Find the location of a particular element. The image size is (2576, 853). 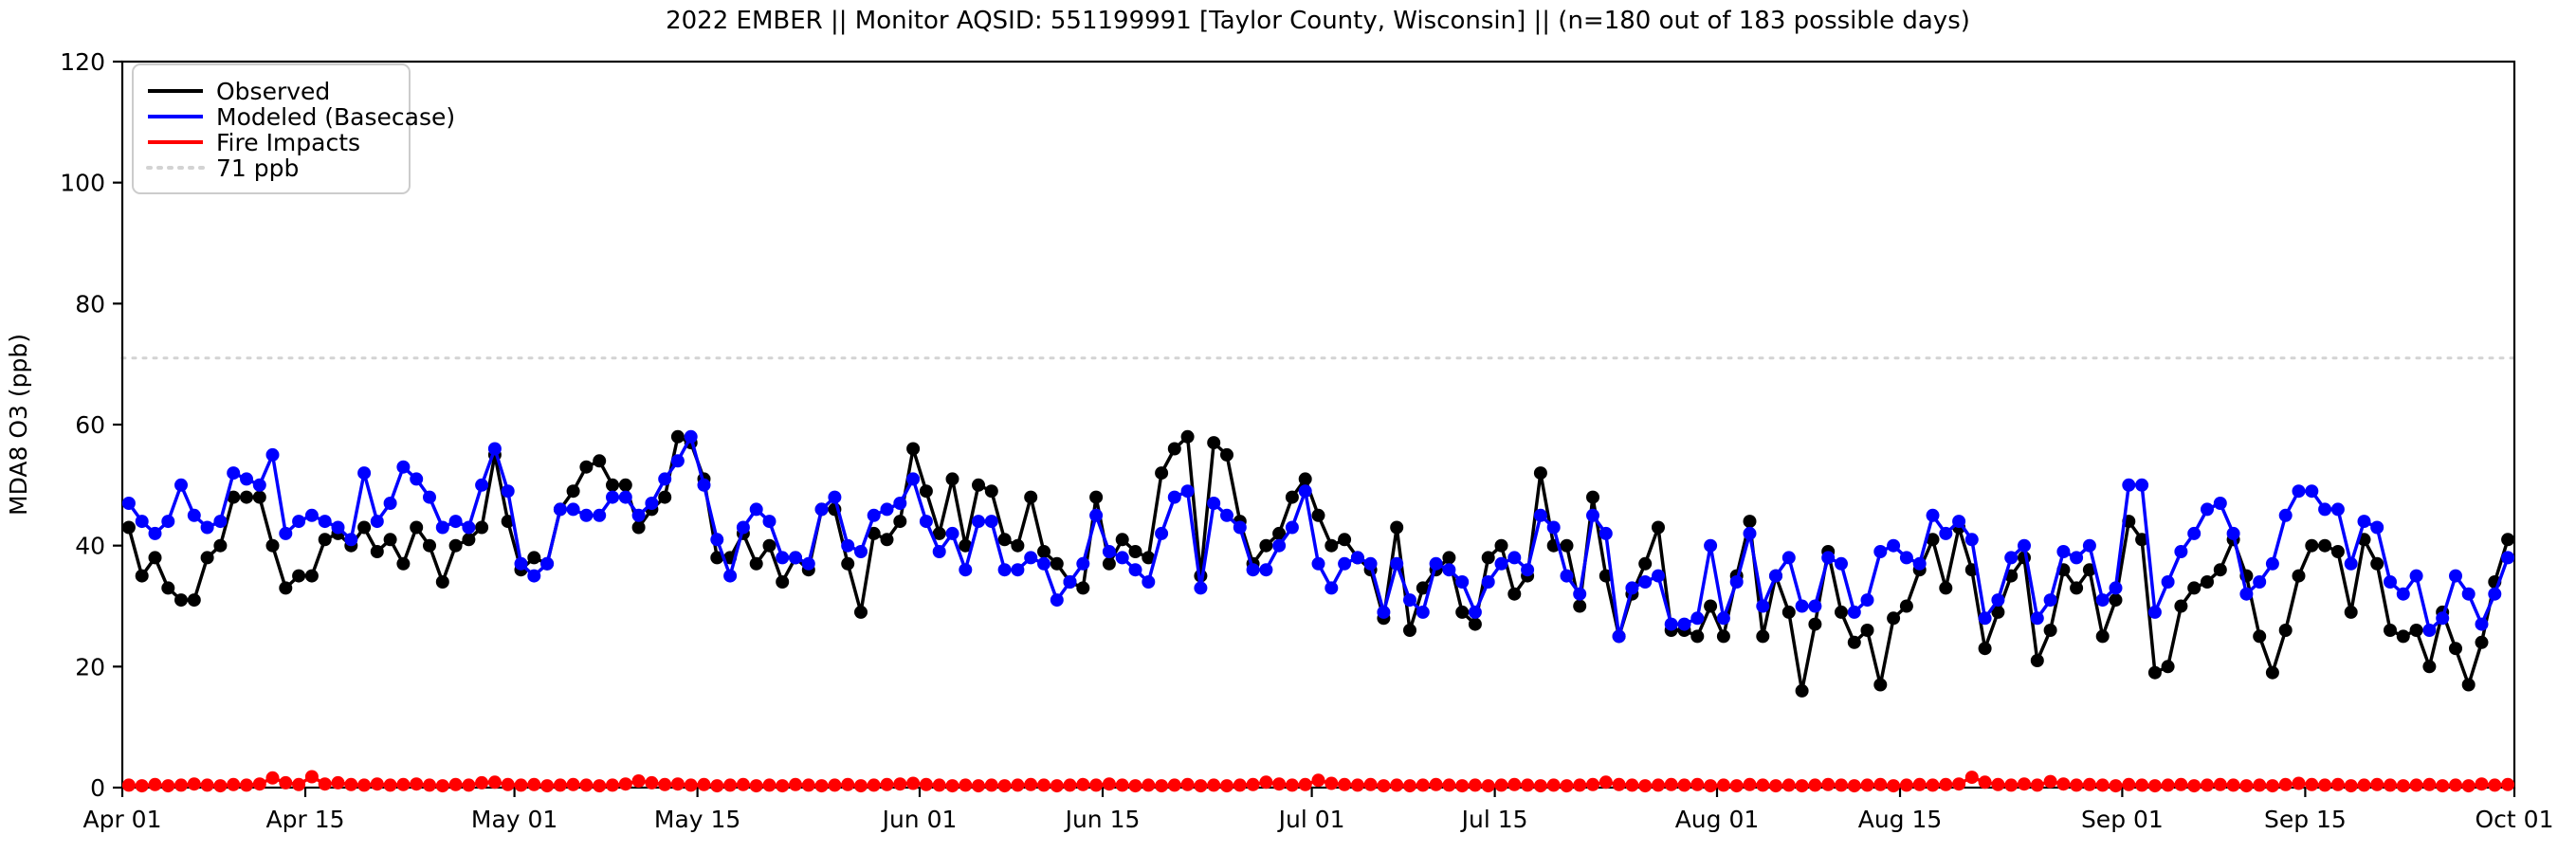

y-tick-label: 80 is located at coordinates (90, 304).